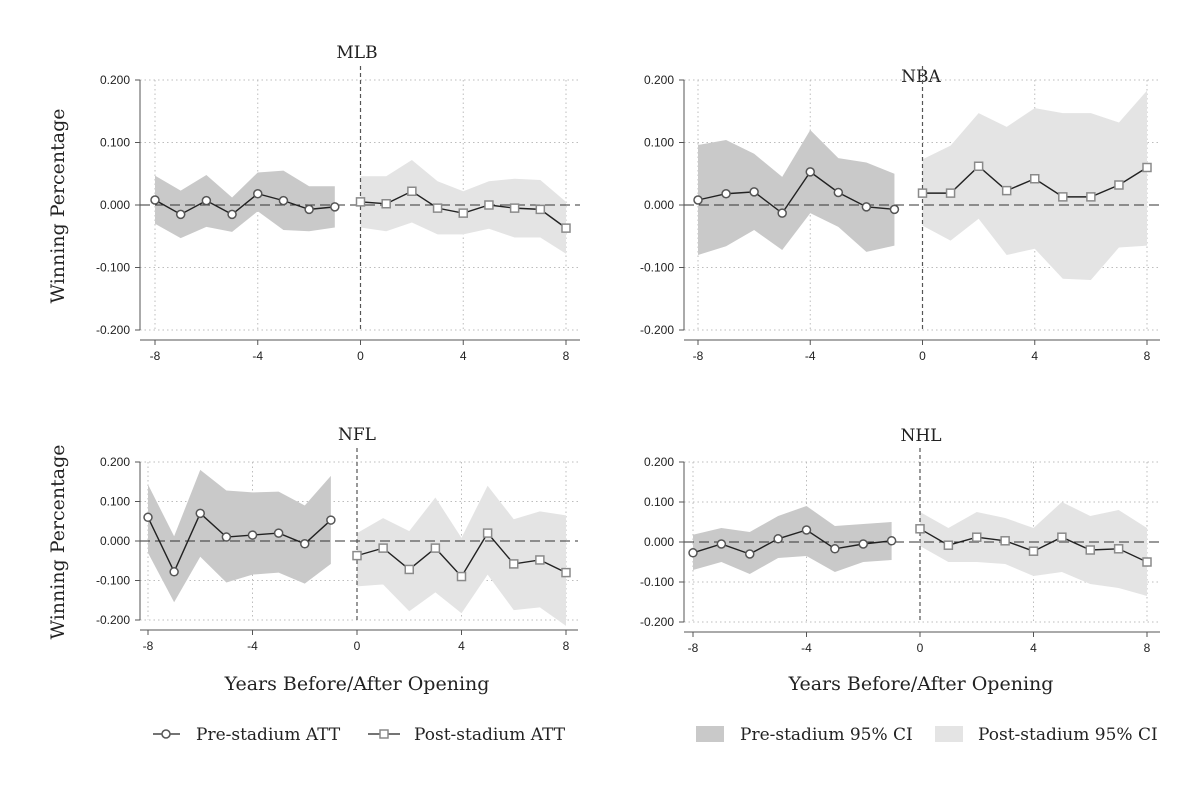  I want to click on legend-item-pre-ci: Pre-stadium 95% CI, so click(804, 735).